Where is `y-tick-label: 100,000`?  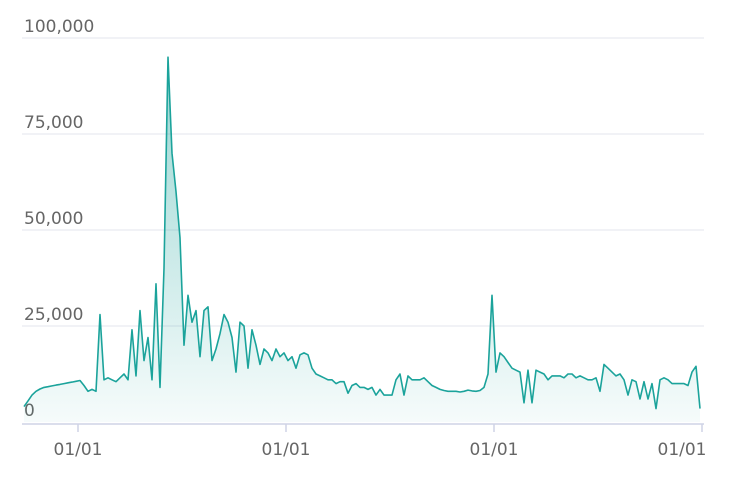
y-tick-label: 100,000 is located at coordinates (59, 27).